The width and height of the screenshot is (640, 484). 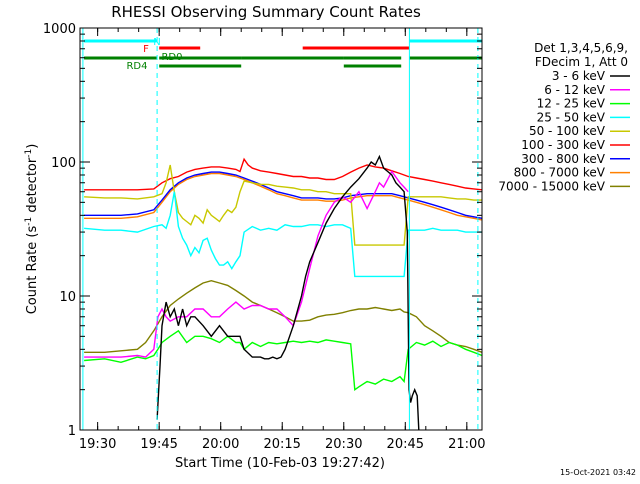 I want to click on y-axis-label-end: ), so click(x=32, y=146).